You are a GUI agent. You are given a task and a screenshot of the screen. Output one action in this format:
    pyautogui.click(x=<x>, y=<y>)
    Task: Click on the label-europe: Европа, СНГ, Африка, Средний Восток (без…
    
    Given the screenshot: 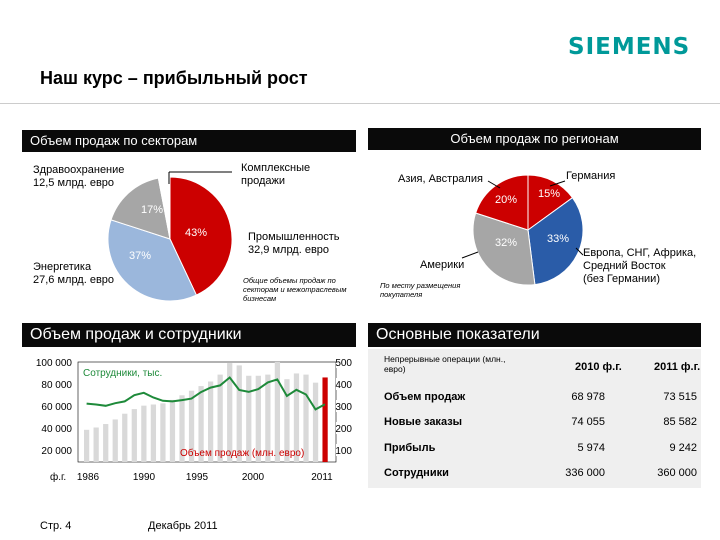 What is the action you would take?
    pyautogui.click(x=640, y=266)
    